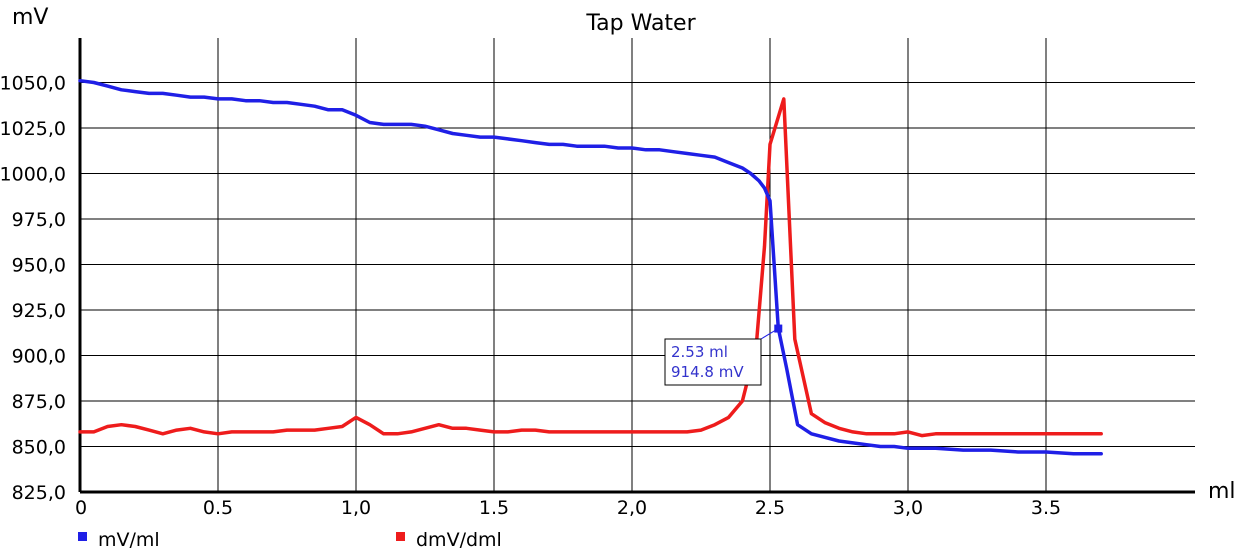  Describe the element at coordinates (39, 357) in the screenshot. I see `y-tick-label: 900,0` at that location.